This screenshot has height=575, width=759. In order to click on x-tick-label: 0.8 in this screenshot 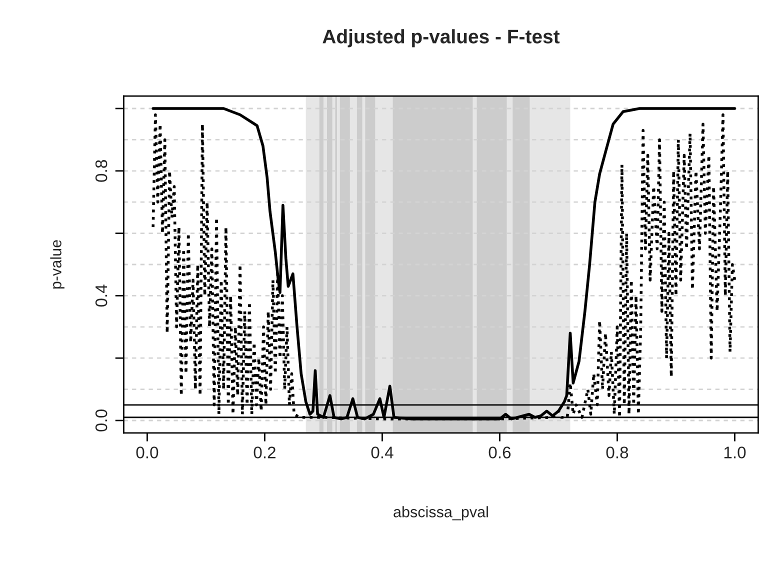, I will do `click(617, 452)`.